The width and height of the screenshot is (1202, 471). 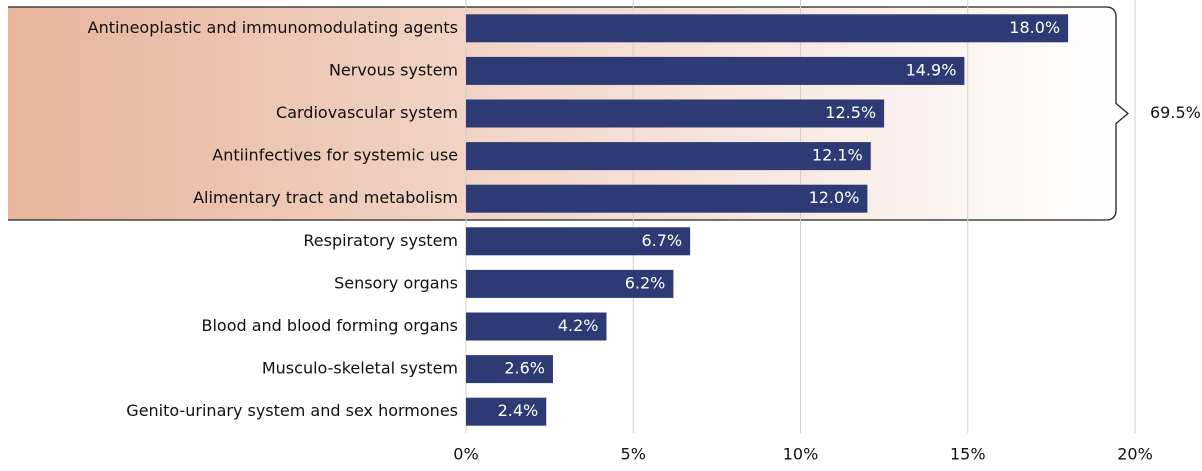 What do you see at coordinates (329, 325) in the screenshot?
I see `category-label: Blood and blood forming organs` at bounding box center [329, 325].